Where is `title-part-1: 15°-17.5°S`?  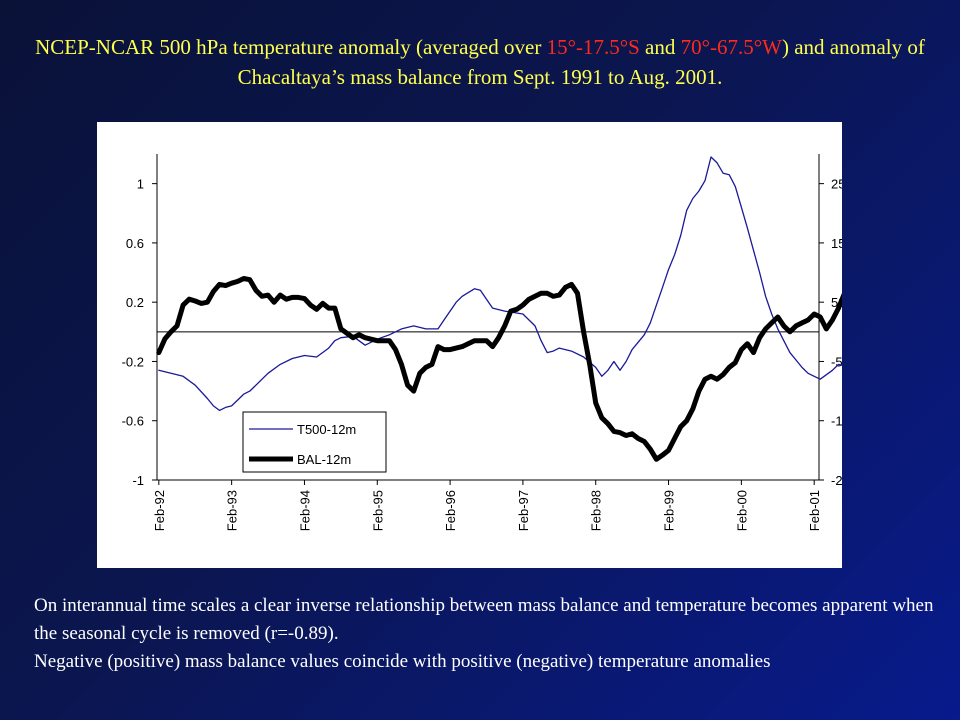
title-part-1: 15°-17.5°S is located at coordinates (593, 47).